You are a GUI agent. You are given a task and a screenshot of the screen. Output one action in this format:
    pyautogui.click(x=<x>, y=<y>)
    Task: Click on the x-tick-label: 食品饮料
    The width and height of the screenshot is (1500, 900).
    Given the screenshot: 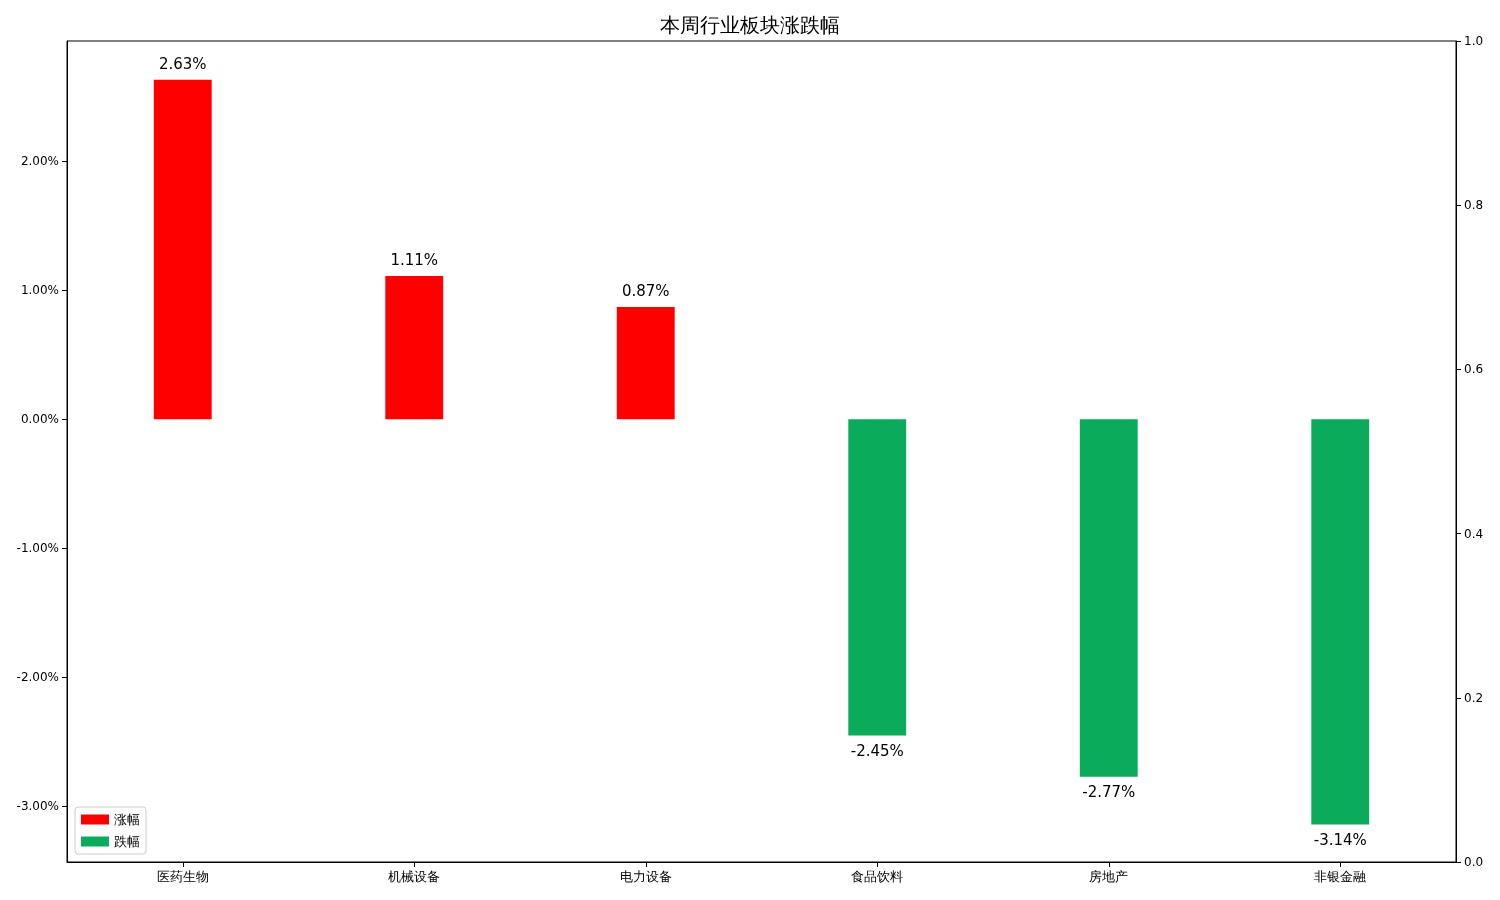 What is the action you would take?
    pyautogui.click(x=877, y=876)
    